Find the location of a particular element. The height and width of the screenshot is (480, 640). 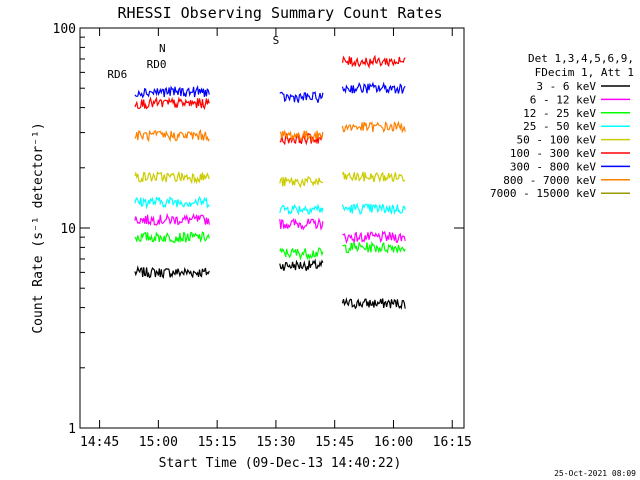

y-tick-label-1: 10 is located at coordinates (68, 229).